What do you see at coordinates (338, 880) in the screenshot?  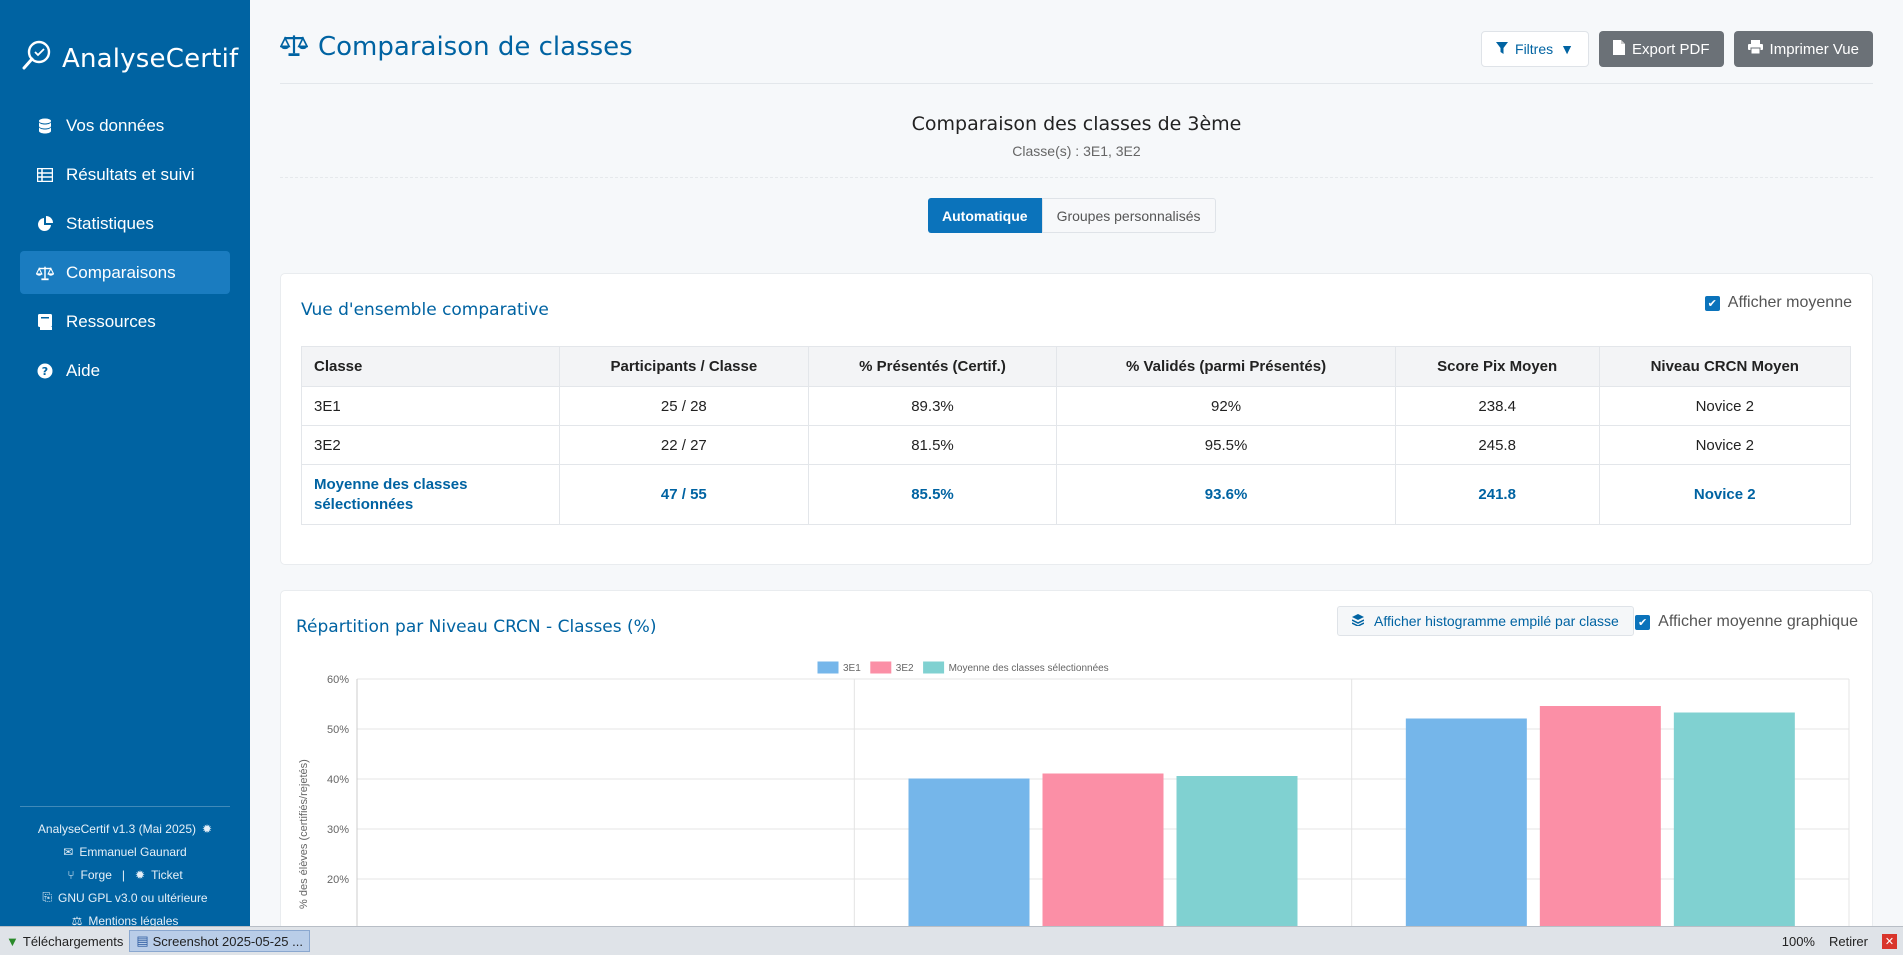 I see `y-tick-label: 20%` at bounding box center [338, 880].